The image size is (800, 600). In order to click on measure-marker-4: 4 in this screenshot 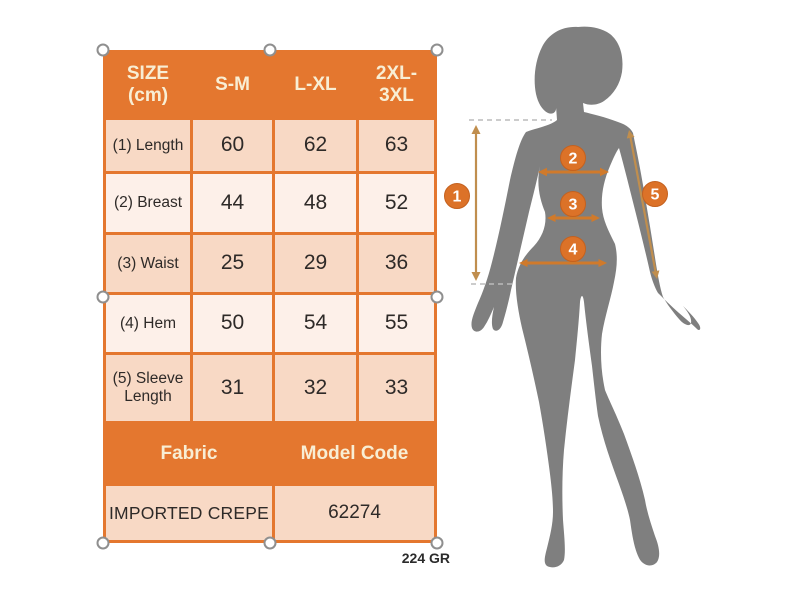, I will do `click(573, 249)`.